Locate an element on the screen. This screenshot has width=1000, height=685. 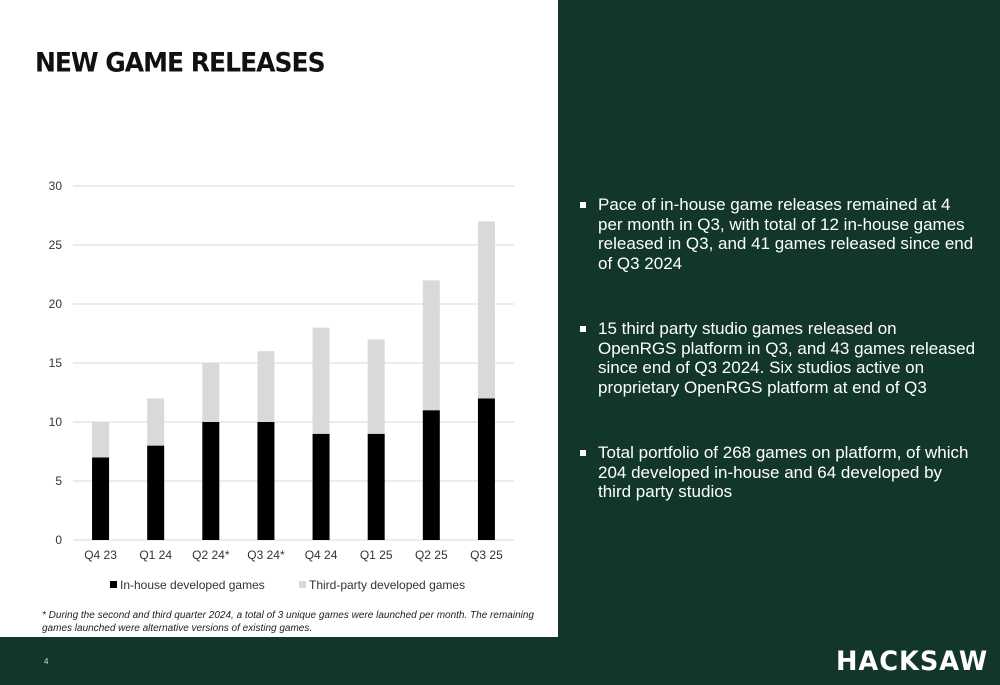
y-tick-label: 15 is located at coordinates (56, 363).